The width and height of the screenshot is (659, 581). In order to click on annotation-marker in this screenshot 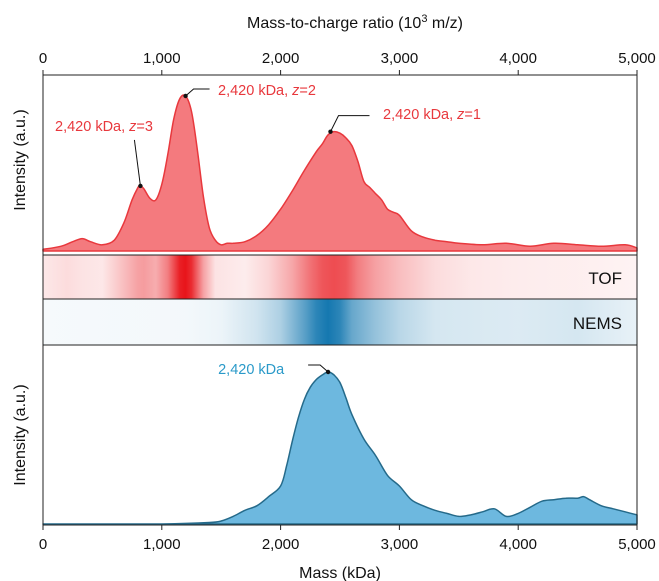, I will do `click(330, 131)`.